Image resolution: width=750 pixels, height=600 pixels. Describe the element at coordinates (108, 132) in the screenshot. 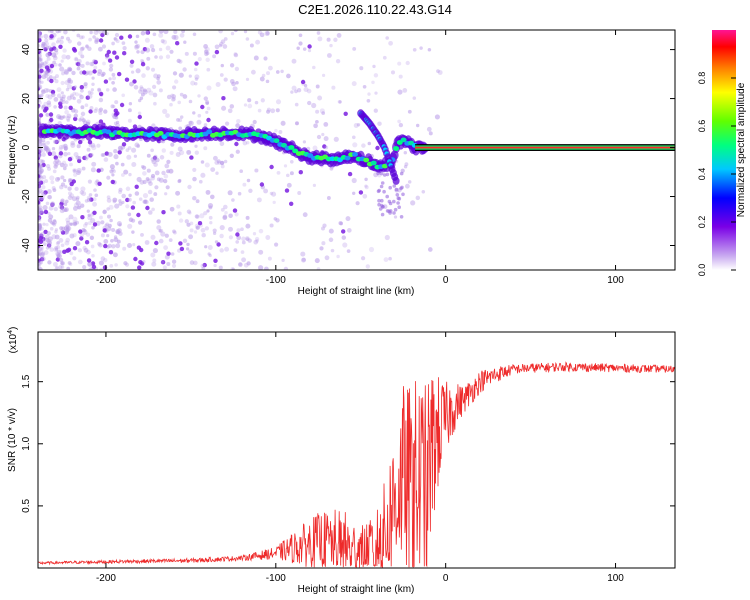

I see `ridge-core` at that location.